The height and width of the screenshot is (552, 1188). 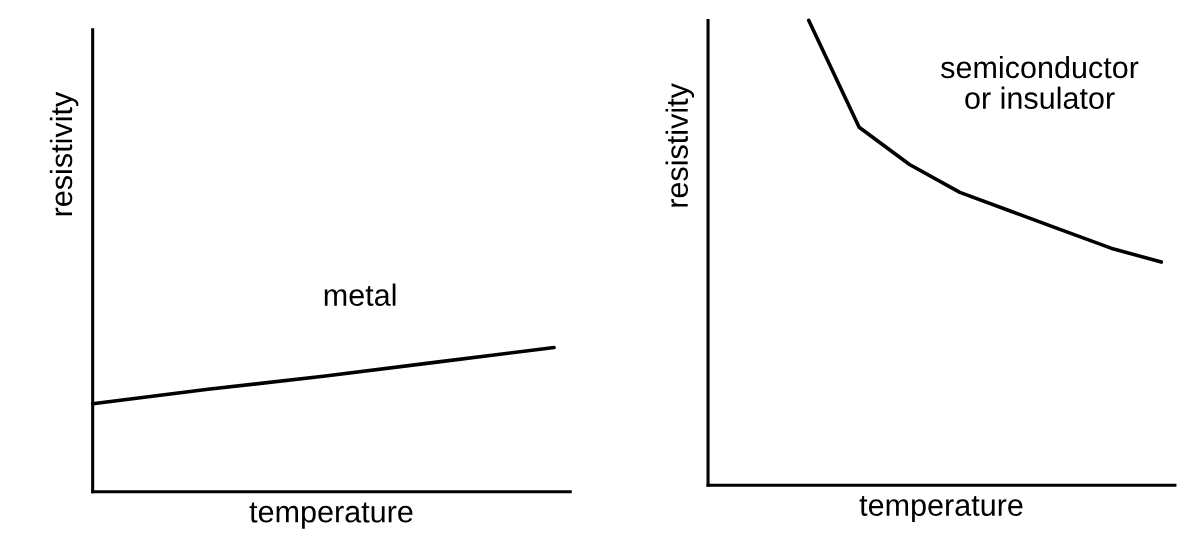 I want to click on annotation: semiconductor or insulator, so click(x=1040, y=82).